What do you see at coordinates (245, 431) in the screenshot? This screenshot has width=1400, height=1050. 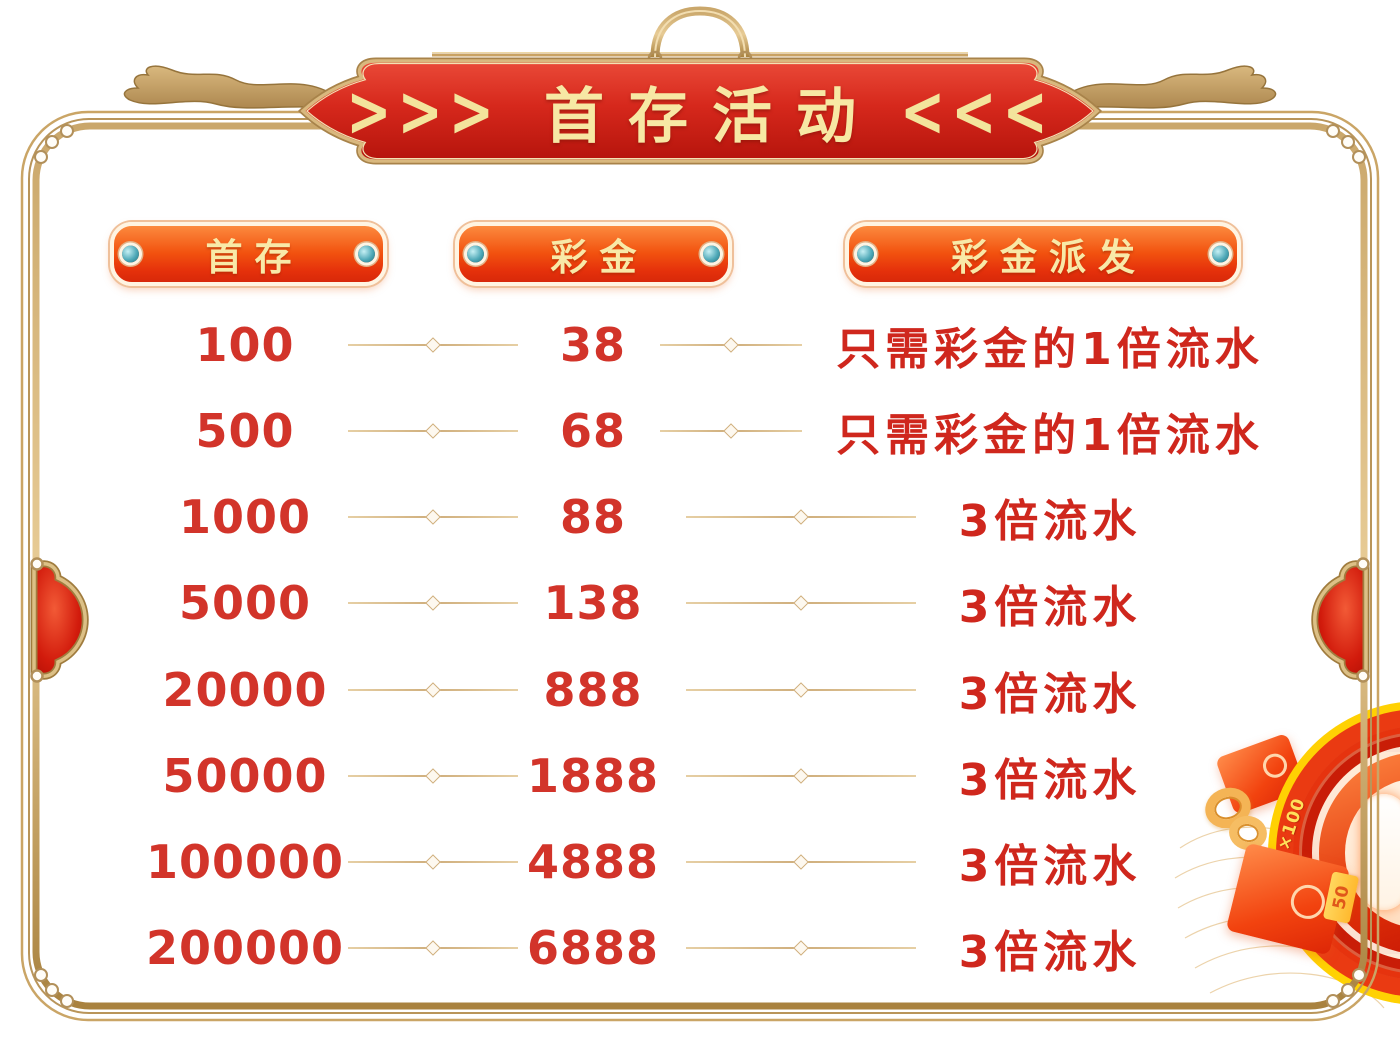 I see `deposit-value: 500` at bounding box center [245, 431].